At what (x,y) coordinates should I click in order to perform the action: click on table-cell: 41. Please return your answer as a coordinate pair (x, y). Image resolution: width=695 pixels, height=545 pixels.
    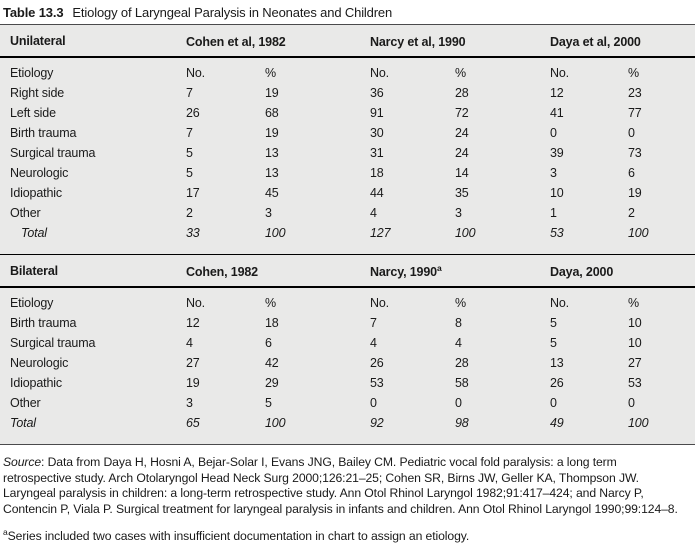
    Looking at the image, I should click on (557, 113).